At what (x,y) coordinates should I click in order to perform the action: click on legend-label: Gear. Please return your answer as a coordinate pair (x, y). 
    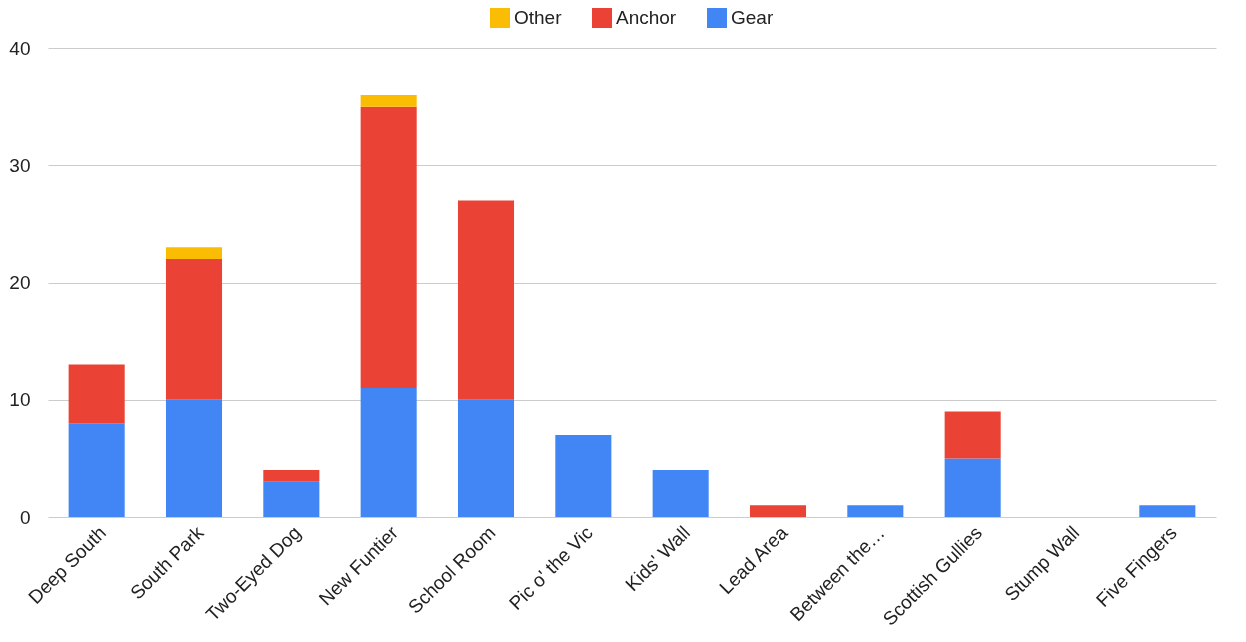
    Looking at the image, I should click on (752, 17).